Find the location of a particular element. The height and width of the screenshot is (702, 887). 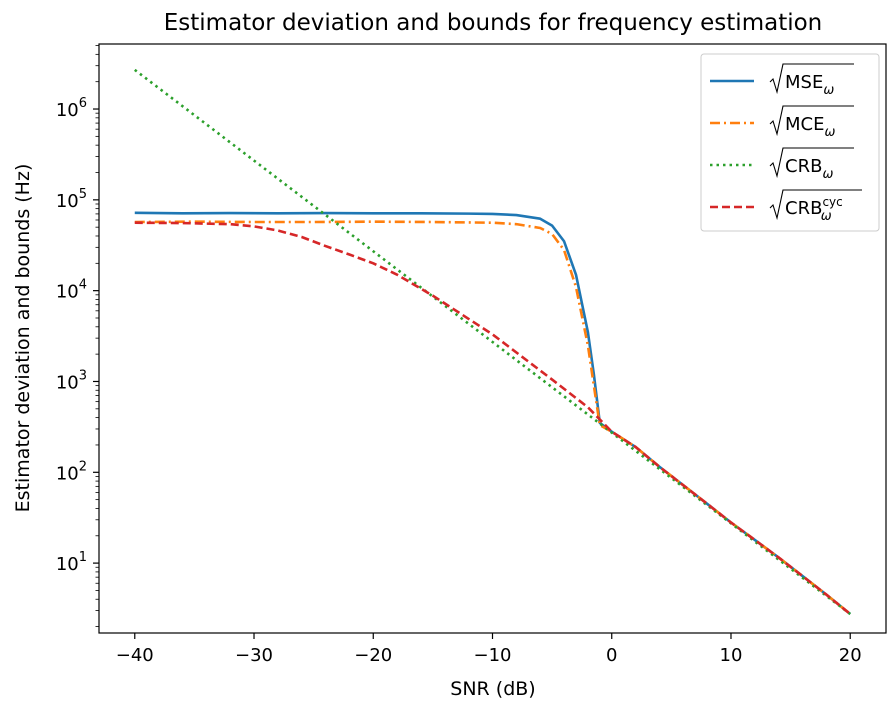

x-tick-label: −40 is located at coordinates (135, 655).